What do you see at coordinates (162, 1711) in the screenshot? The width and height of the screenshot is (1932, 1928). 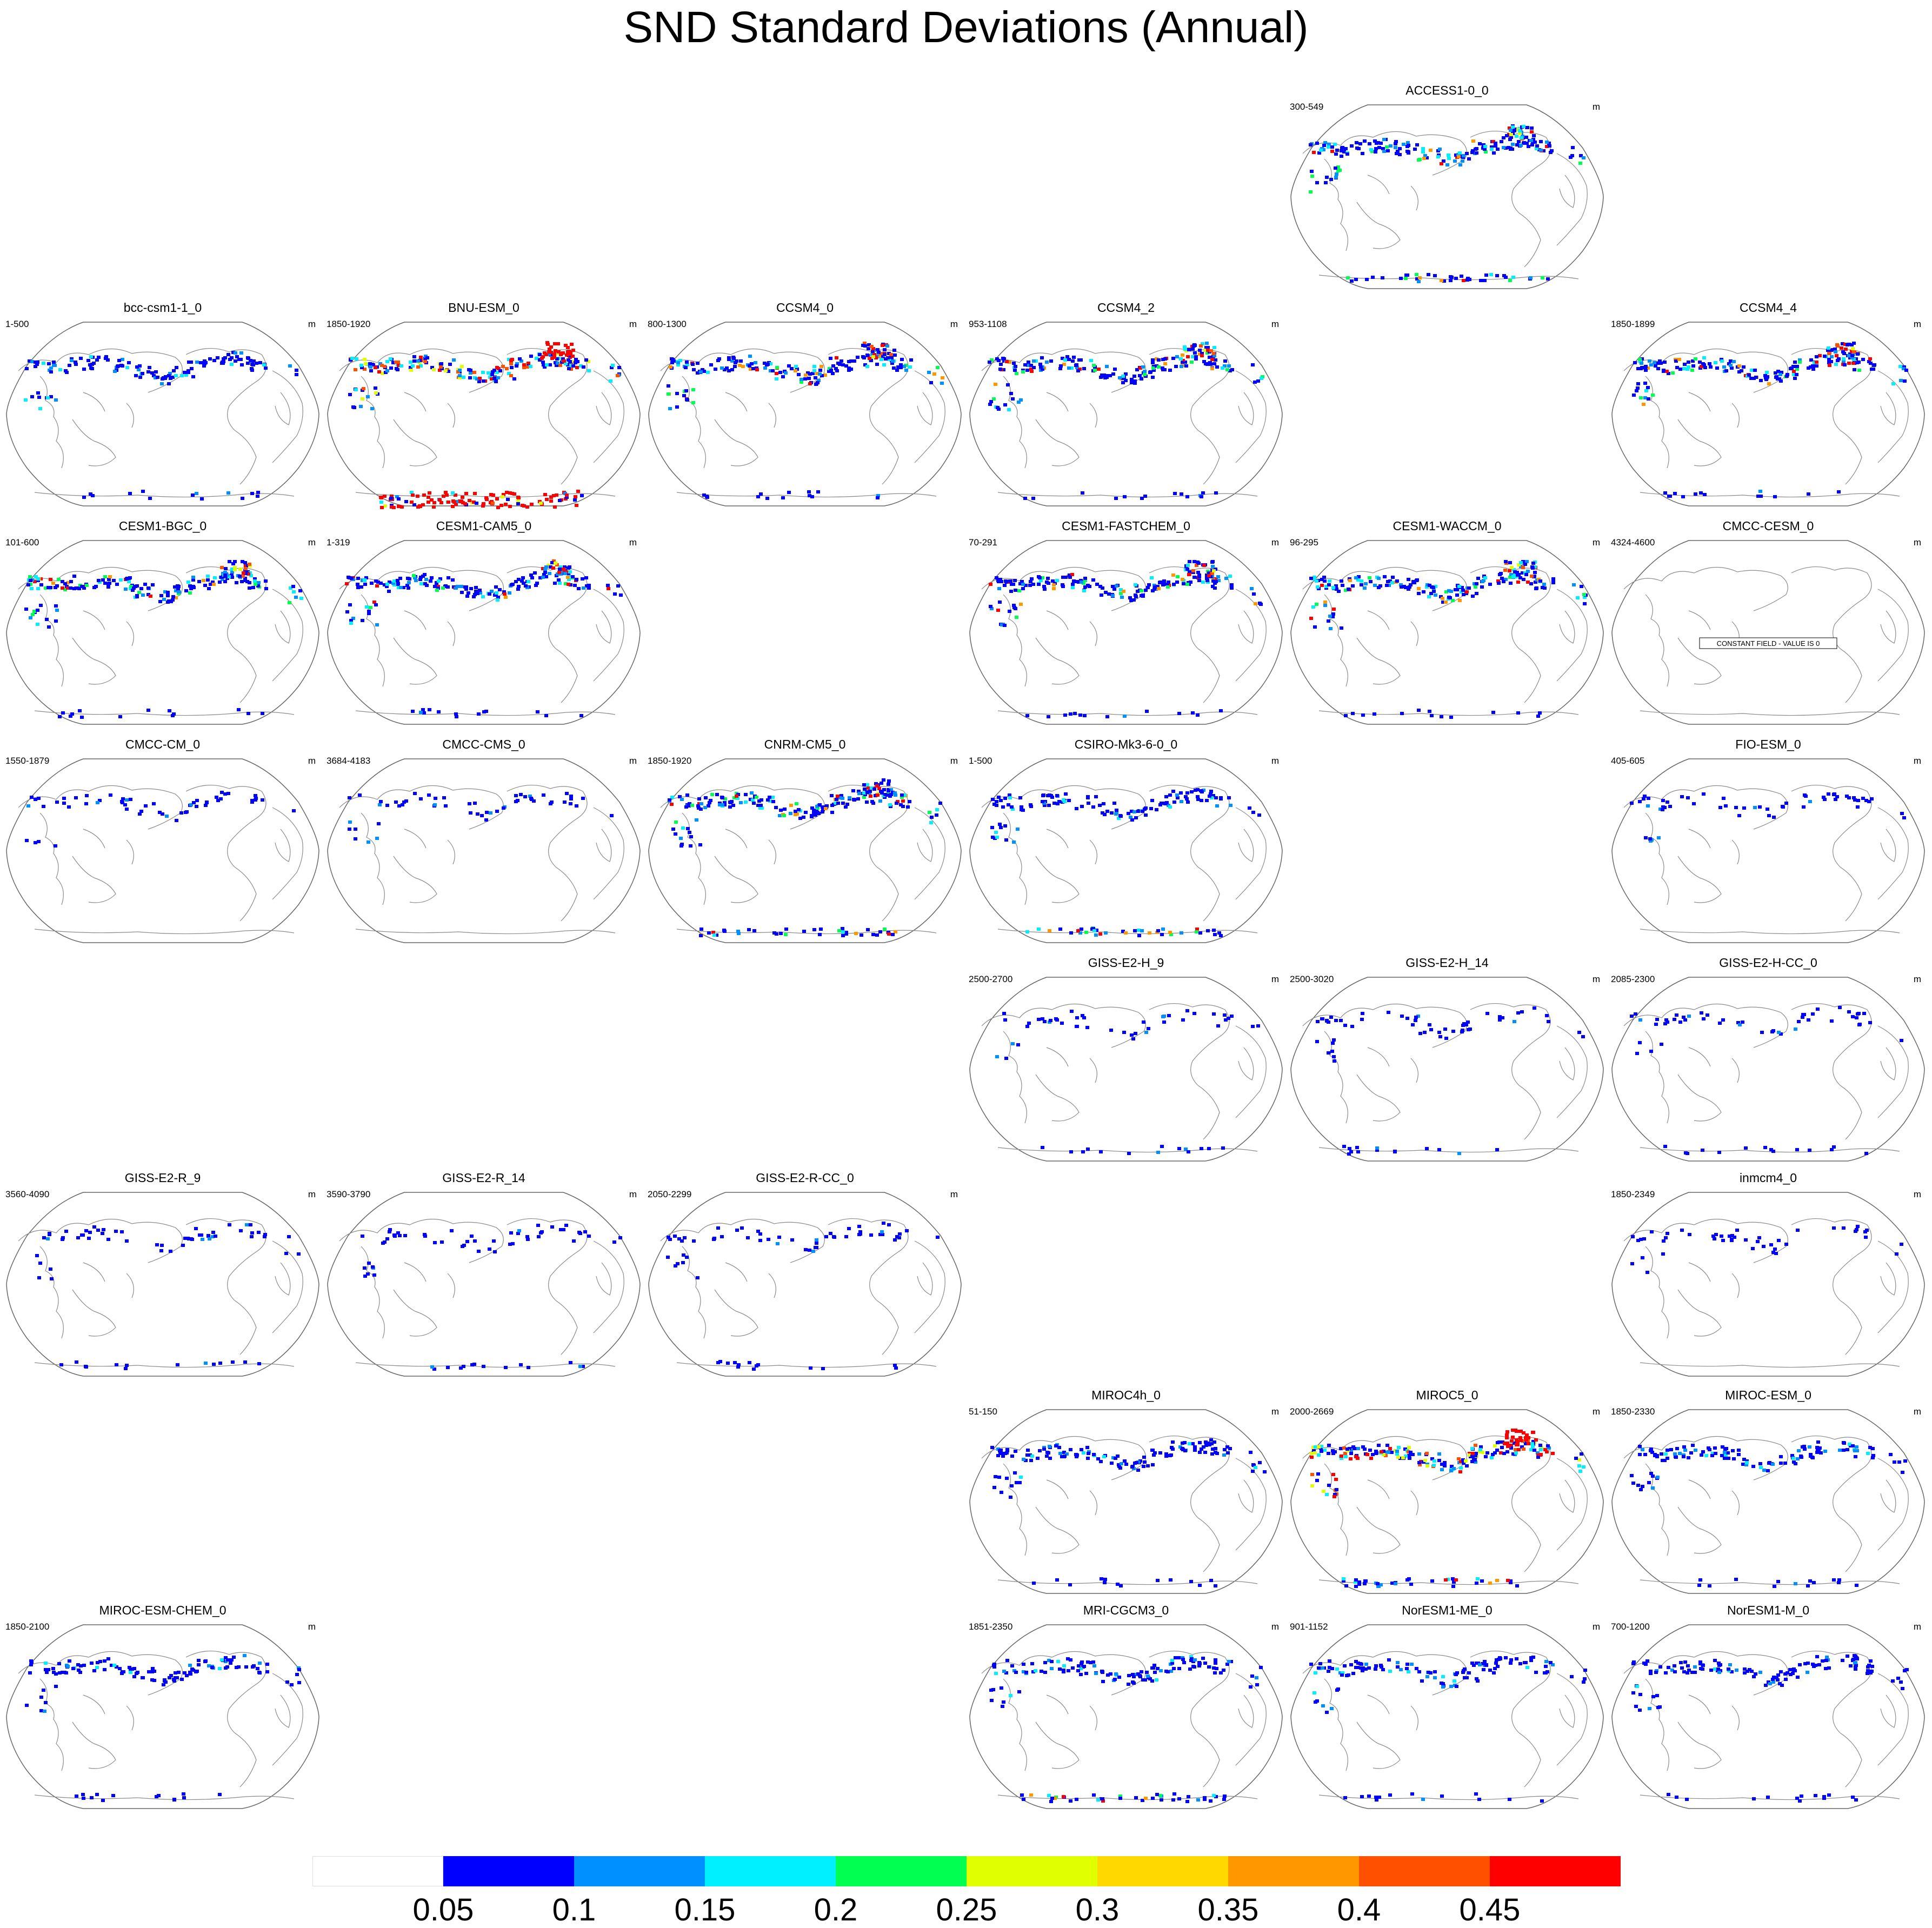 I see `map-panel-miroc-esm-chem_0: MIROC-ESM-CHEM_0 1850-2100 m` at bounding box center [162, 1711].